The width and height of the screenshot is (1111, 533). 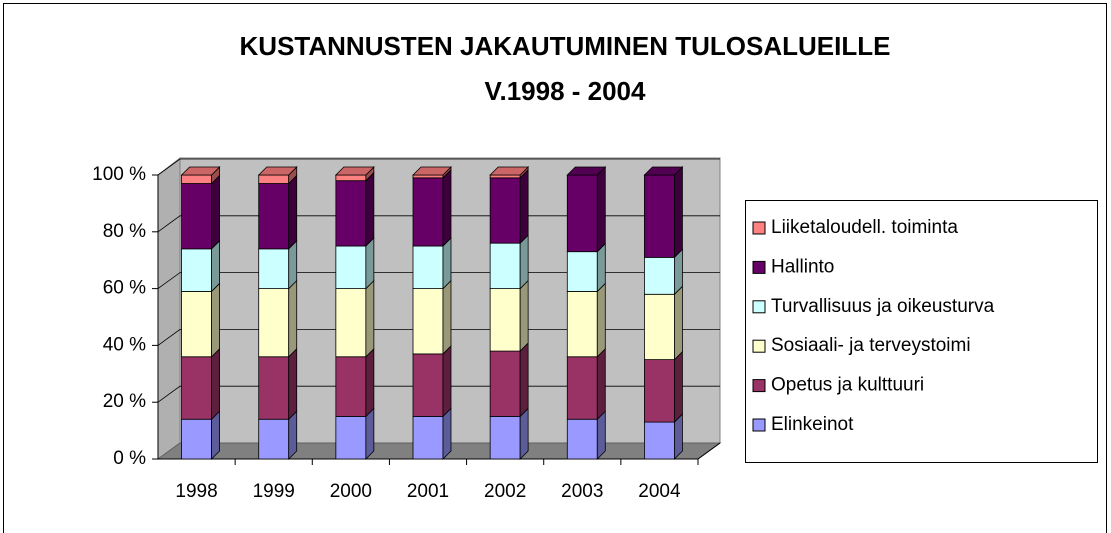 What do you see at coordinates (847, 385) in the screenshot?
I see `legend-label: Opetus ja kulttuuri` at bounding box center [847, 385].